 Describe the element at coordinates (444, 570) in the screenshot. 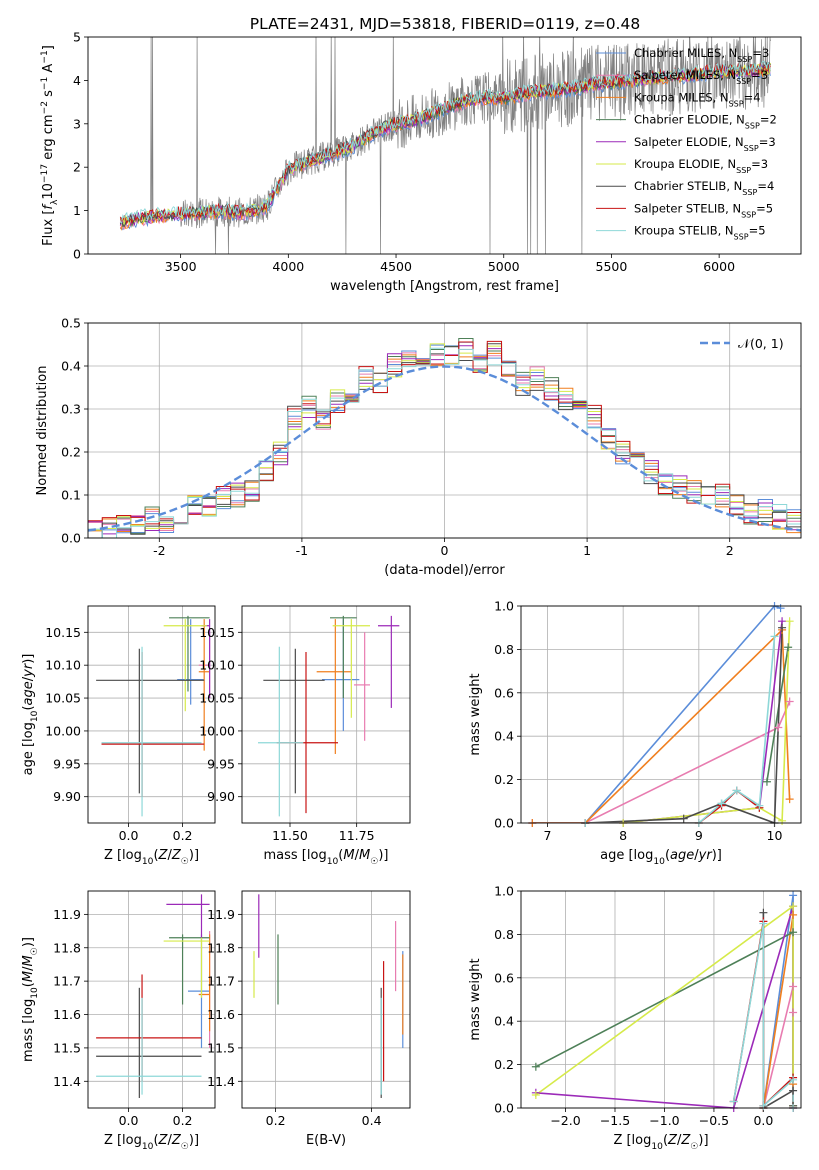

I see `x-axis-label: (data-model)/error` at that location.